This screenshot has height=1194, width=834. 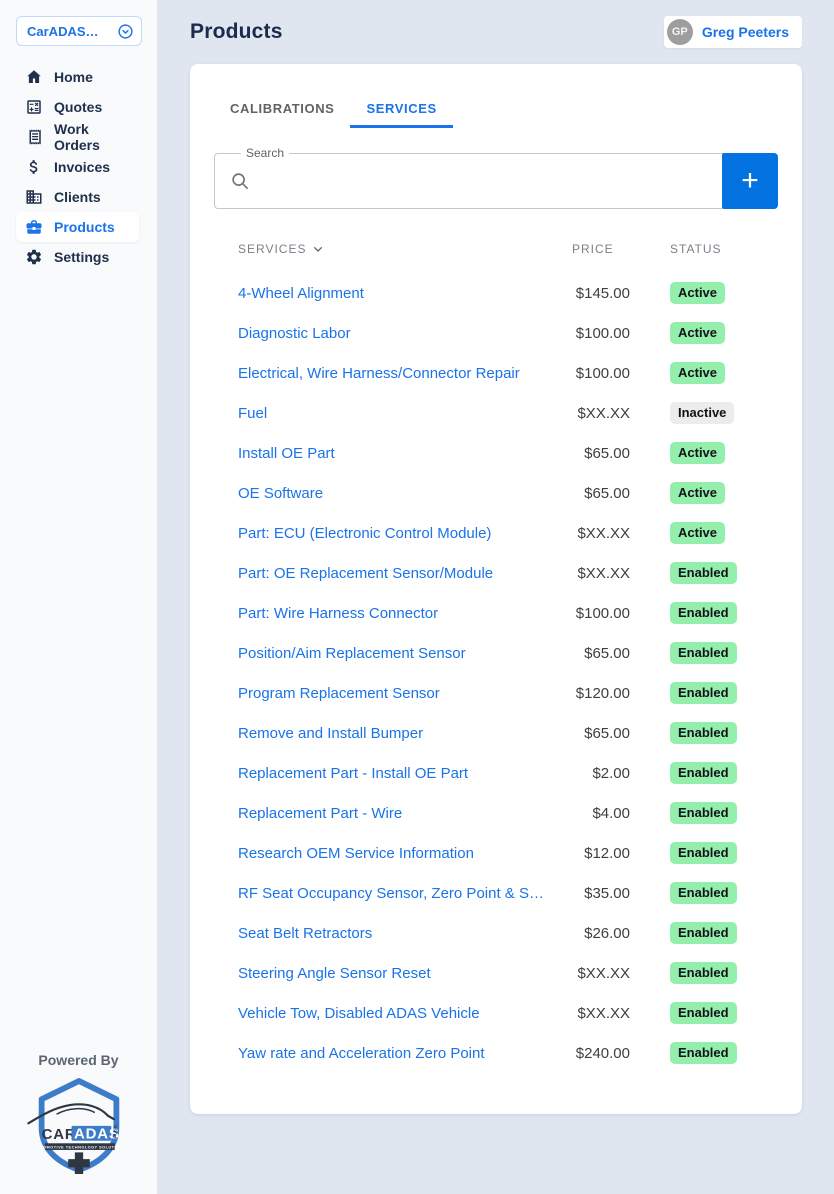 What do you see at coordinates (496, 453) in the screenshot?
I see `table-row: Install OE Part $65.00 Active` at bounding box center [496, 453].